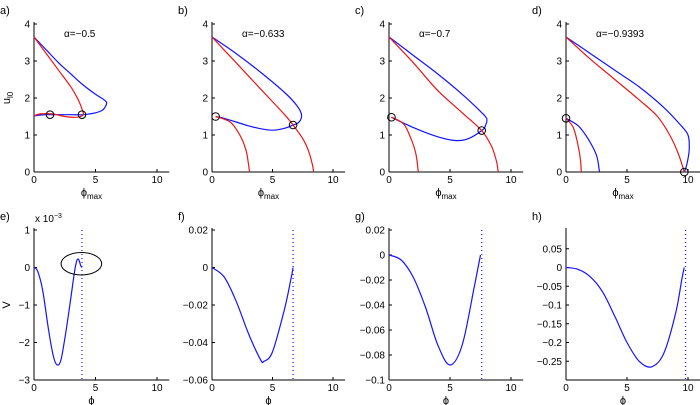  What do you see at coordinates (81, 264) in the screenshot?
I see `highlight-ellipse` at bounding box center [81, 264].